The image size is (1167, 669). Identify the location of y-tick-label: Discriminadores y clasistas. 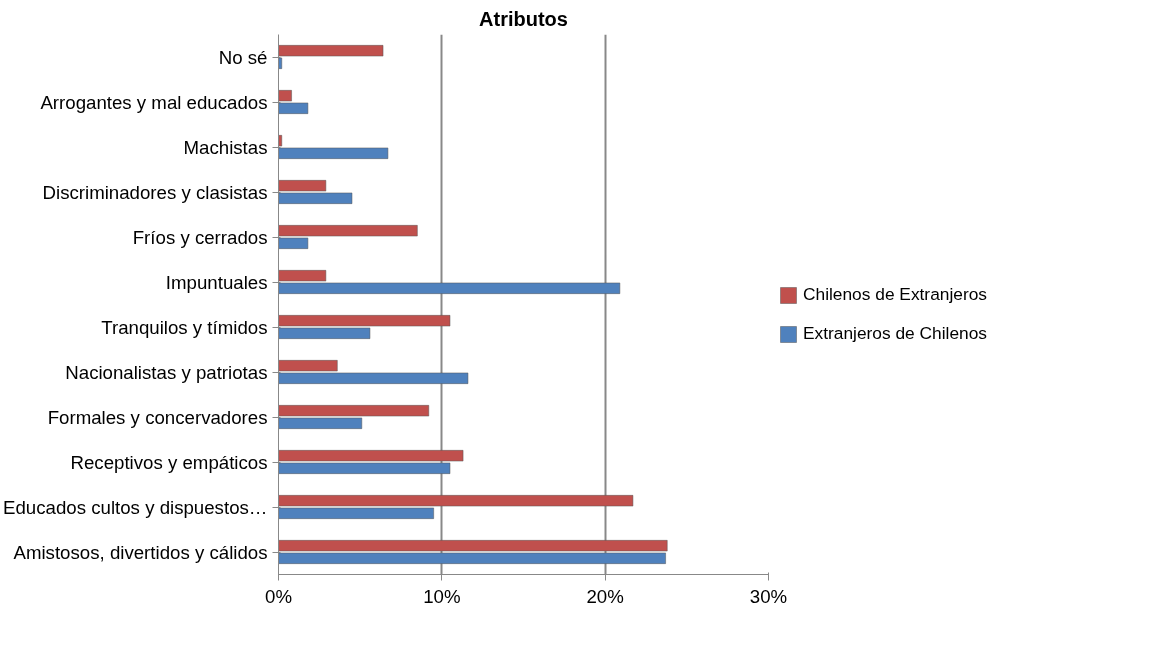
(155, 192).